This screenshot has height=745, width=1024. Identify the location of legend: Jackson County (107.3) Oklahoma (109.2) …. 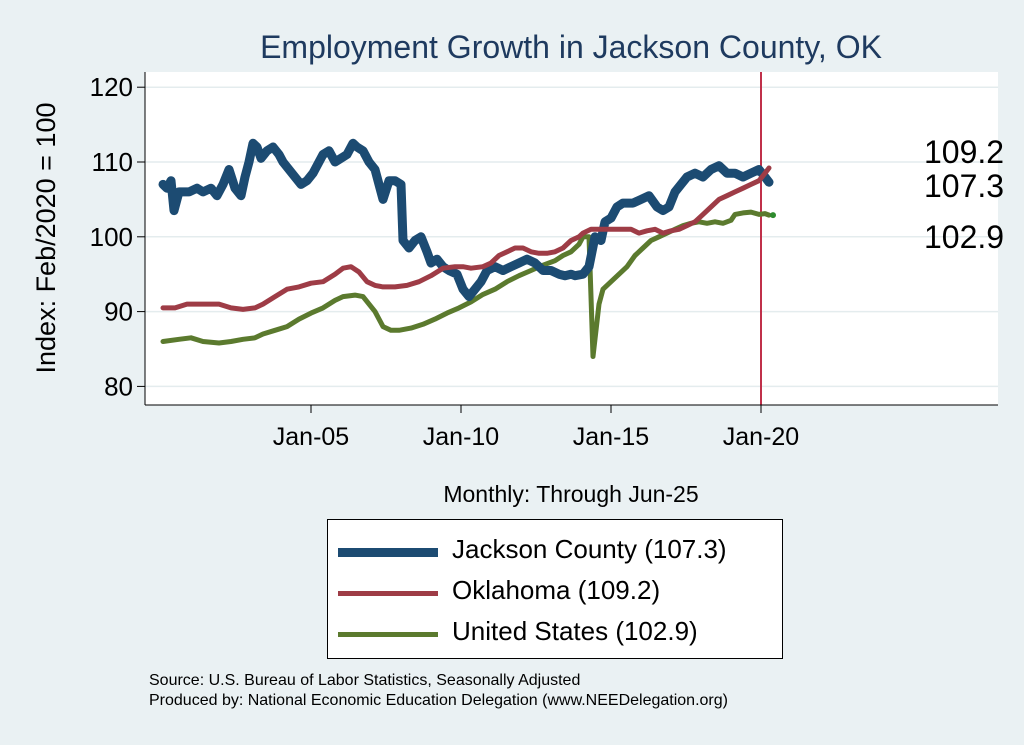
(555, 589).